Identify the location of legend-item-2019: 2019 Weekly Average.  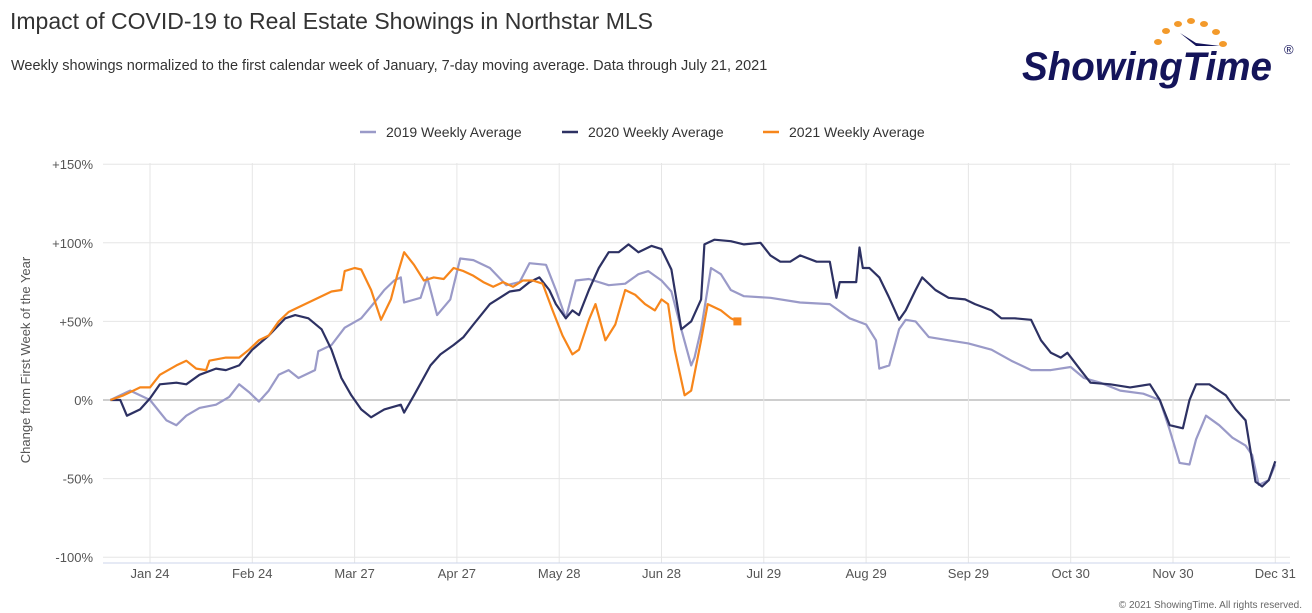
(441, 132).